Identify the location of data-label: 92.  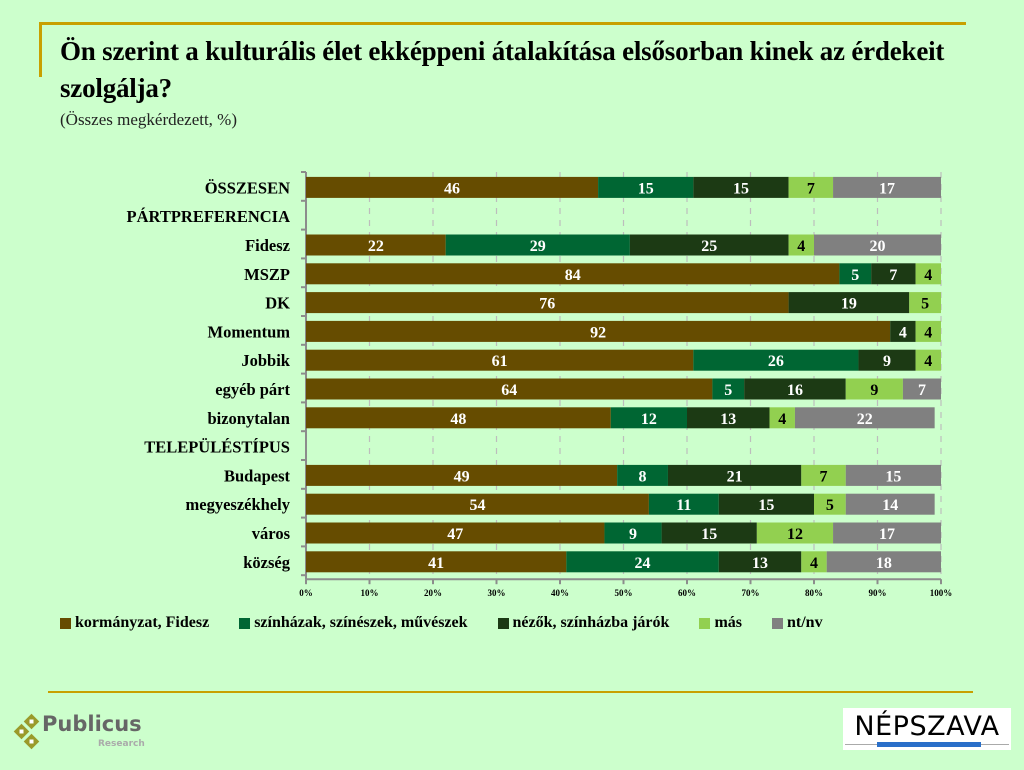
(598, 332).